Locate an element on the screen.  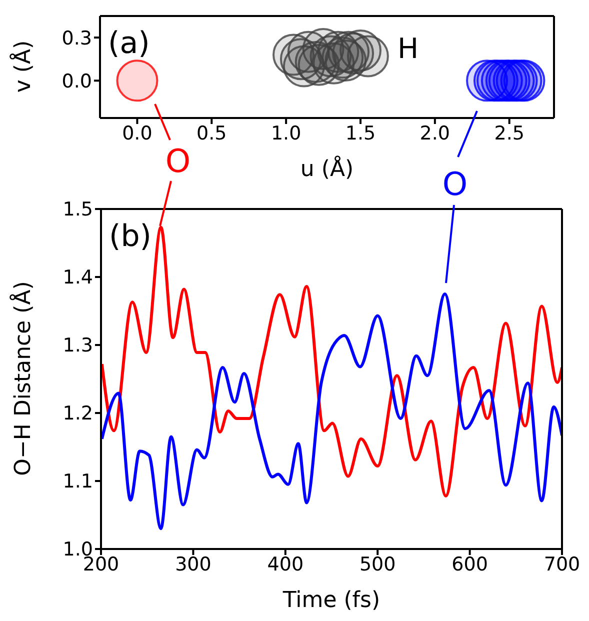
x-tick-label: 0.5 is located at coordinates (211, 133).